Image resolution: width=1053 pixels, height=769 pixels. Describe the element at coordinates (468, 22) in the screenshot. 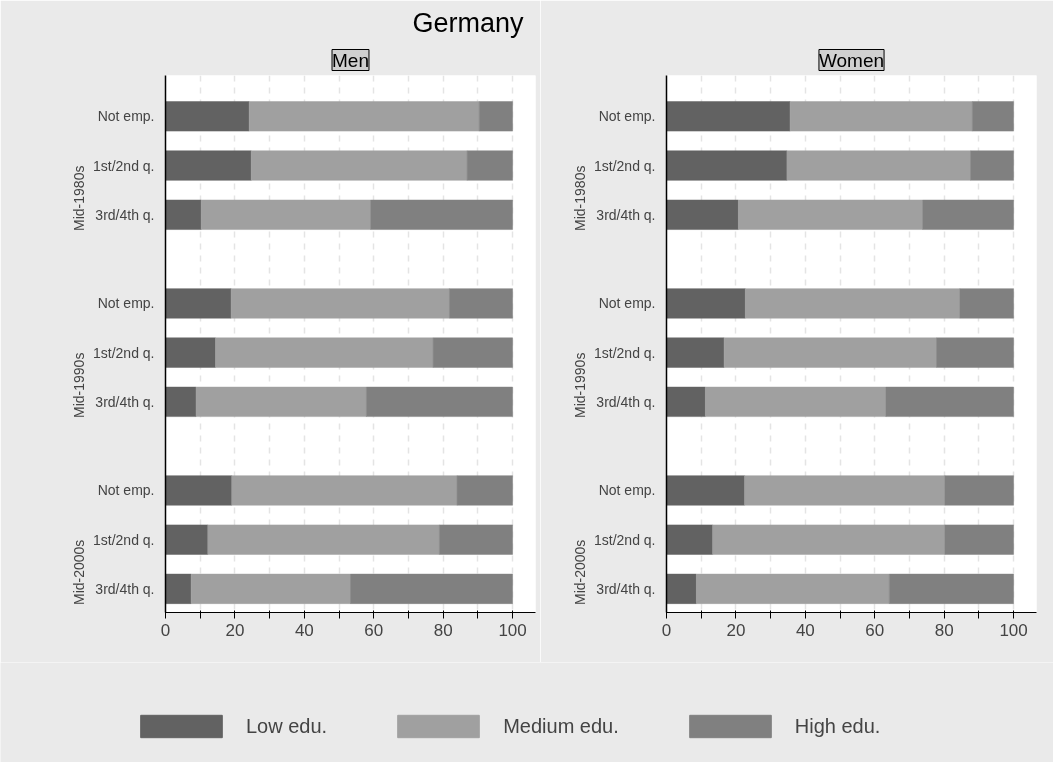

I see `chart-title: Germany` at that location.